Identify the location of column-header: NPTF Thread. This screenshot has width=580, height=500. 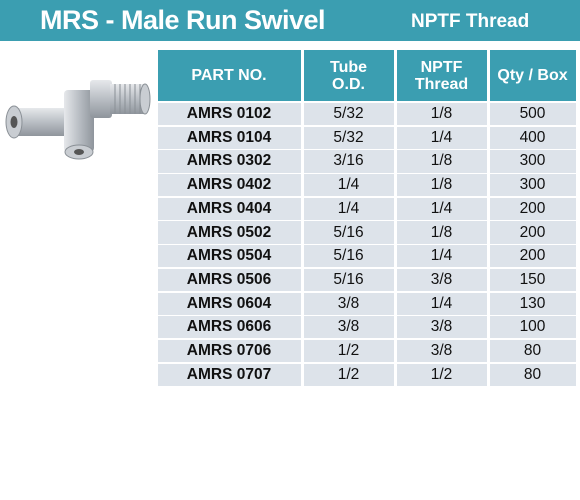
(441, 75).